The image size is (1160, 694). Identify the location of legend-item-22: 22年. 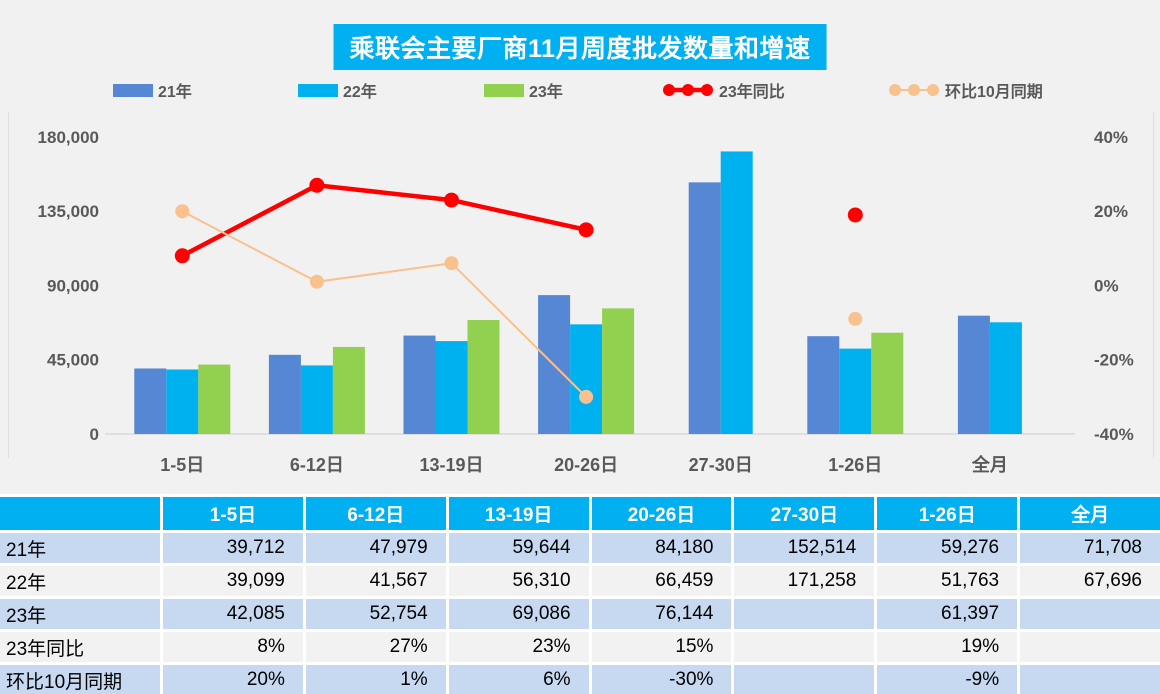
(337, 90).